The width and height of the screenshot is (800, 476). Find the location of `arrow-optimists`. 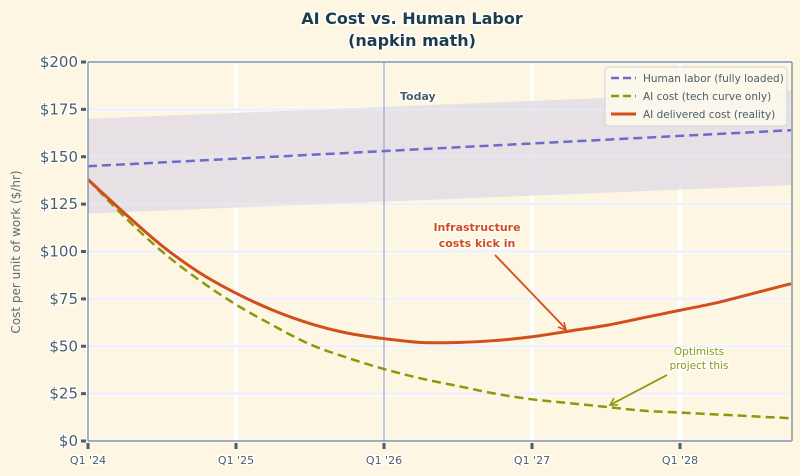

arrow-optimists is located at coordinates (638, 390).